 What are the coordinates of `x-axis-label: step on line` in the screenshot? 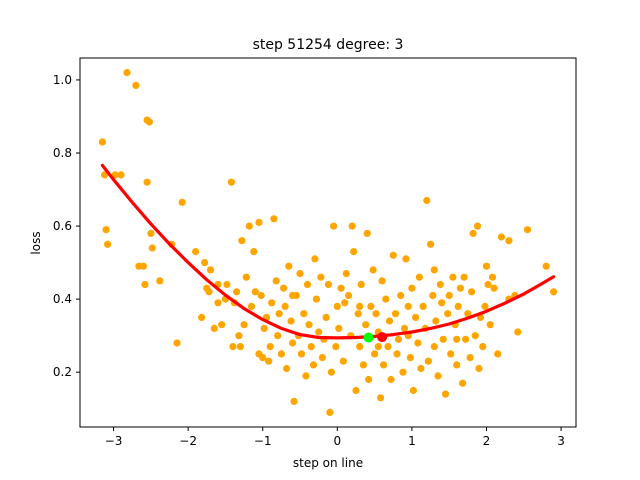 It's located at (328, 463).